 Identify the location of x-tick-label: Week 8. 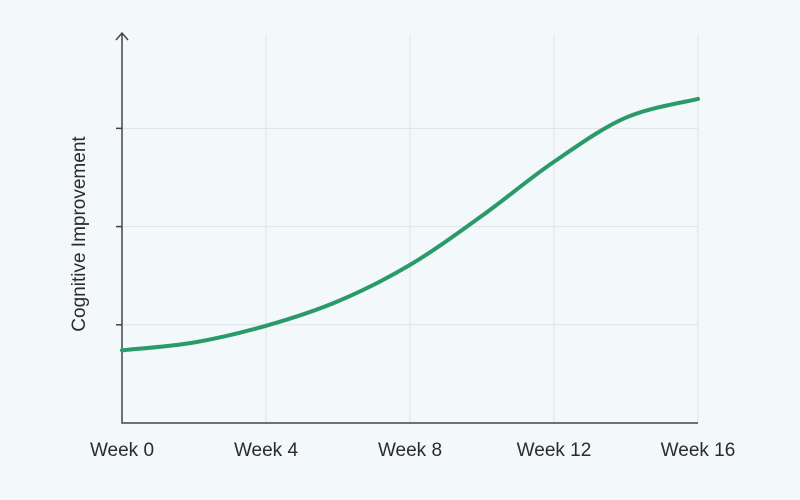
(410, 450).